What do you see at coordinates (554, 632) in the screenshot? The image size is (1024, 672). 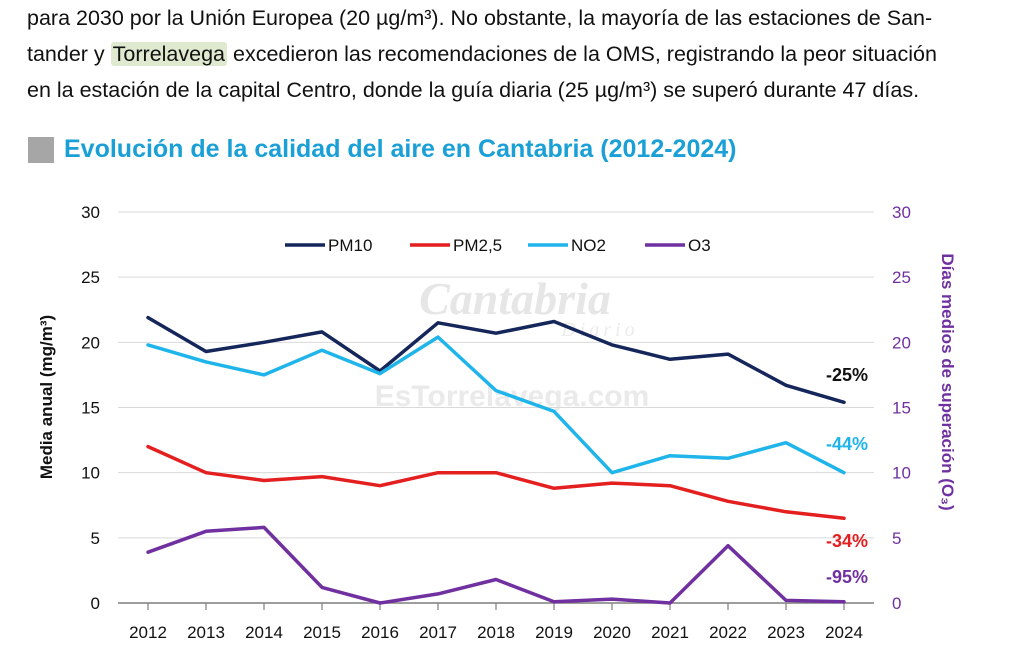 I see `x-tick-2019: 2019` at bounding box center [554, 632].